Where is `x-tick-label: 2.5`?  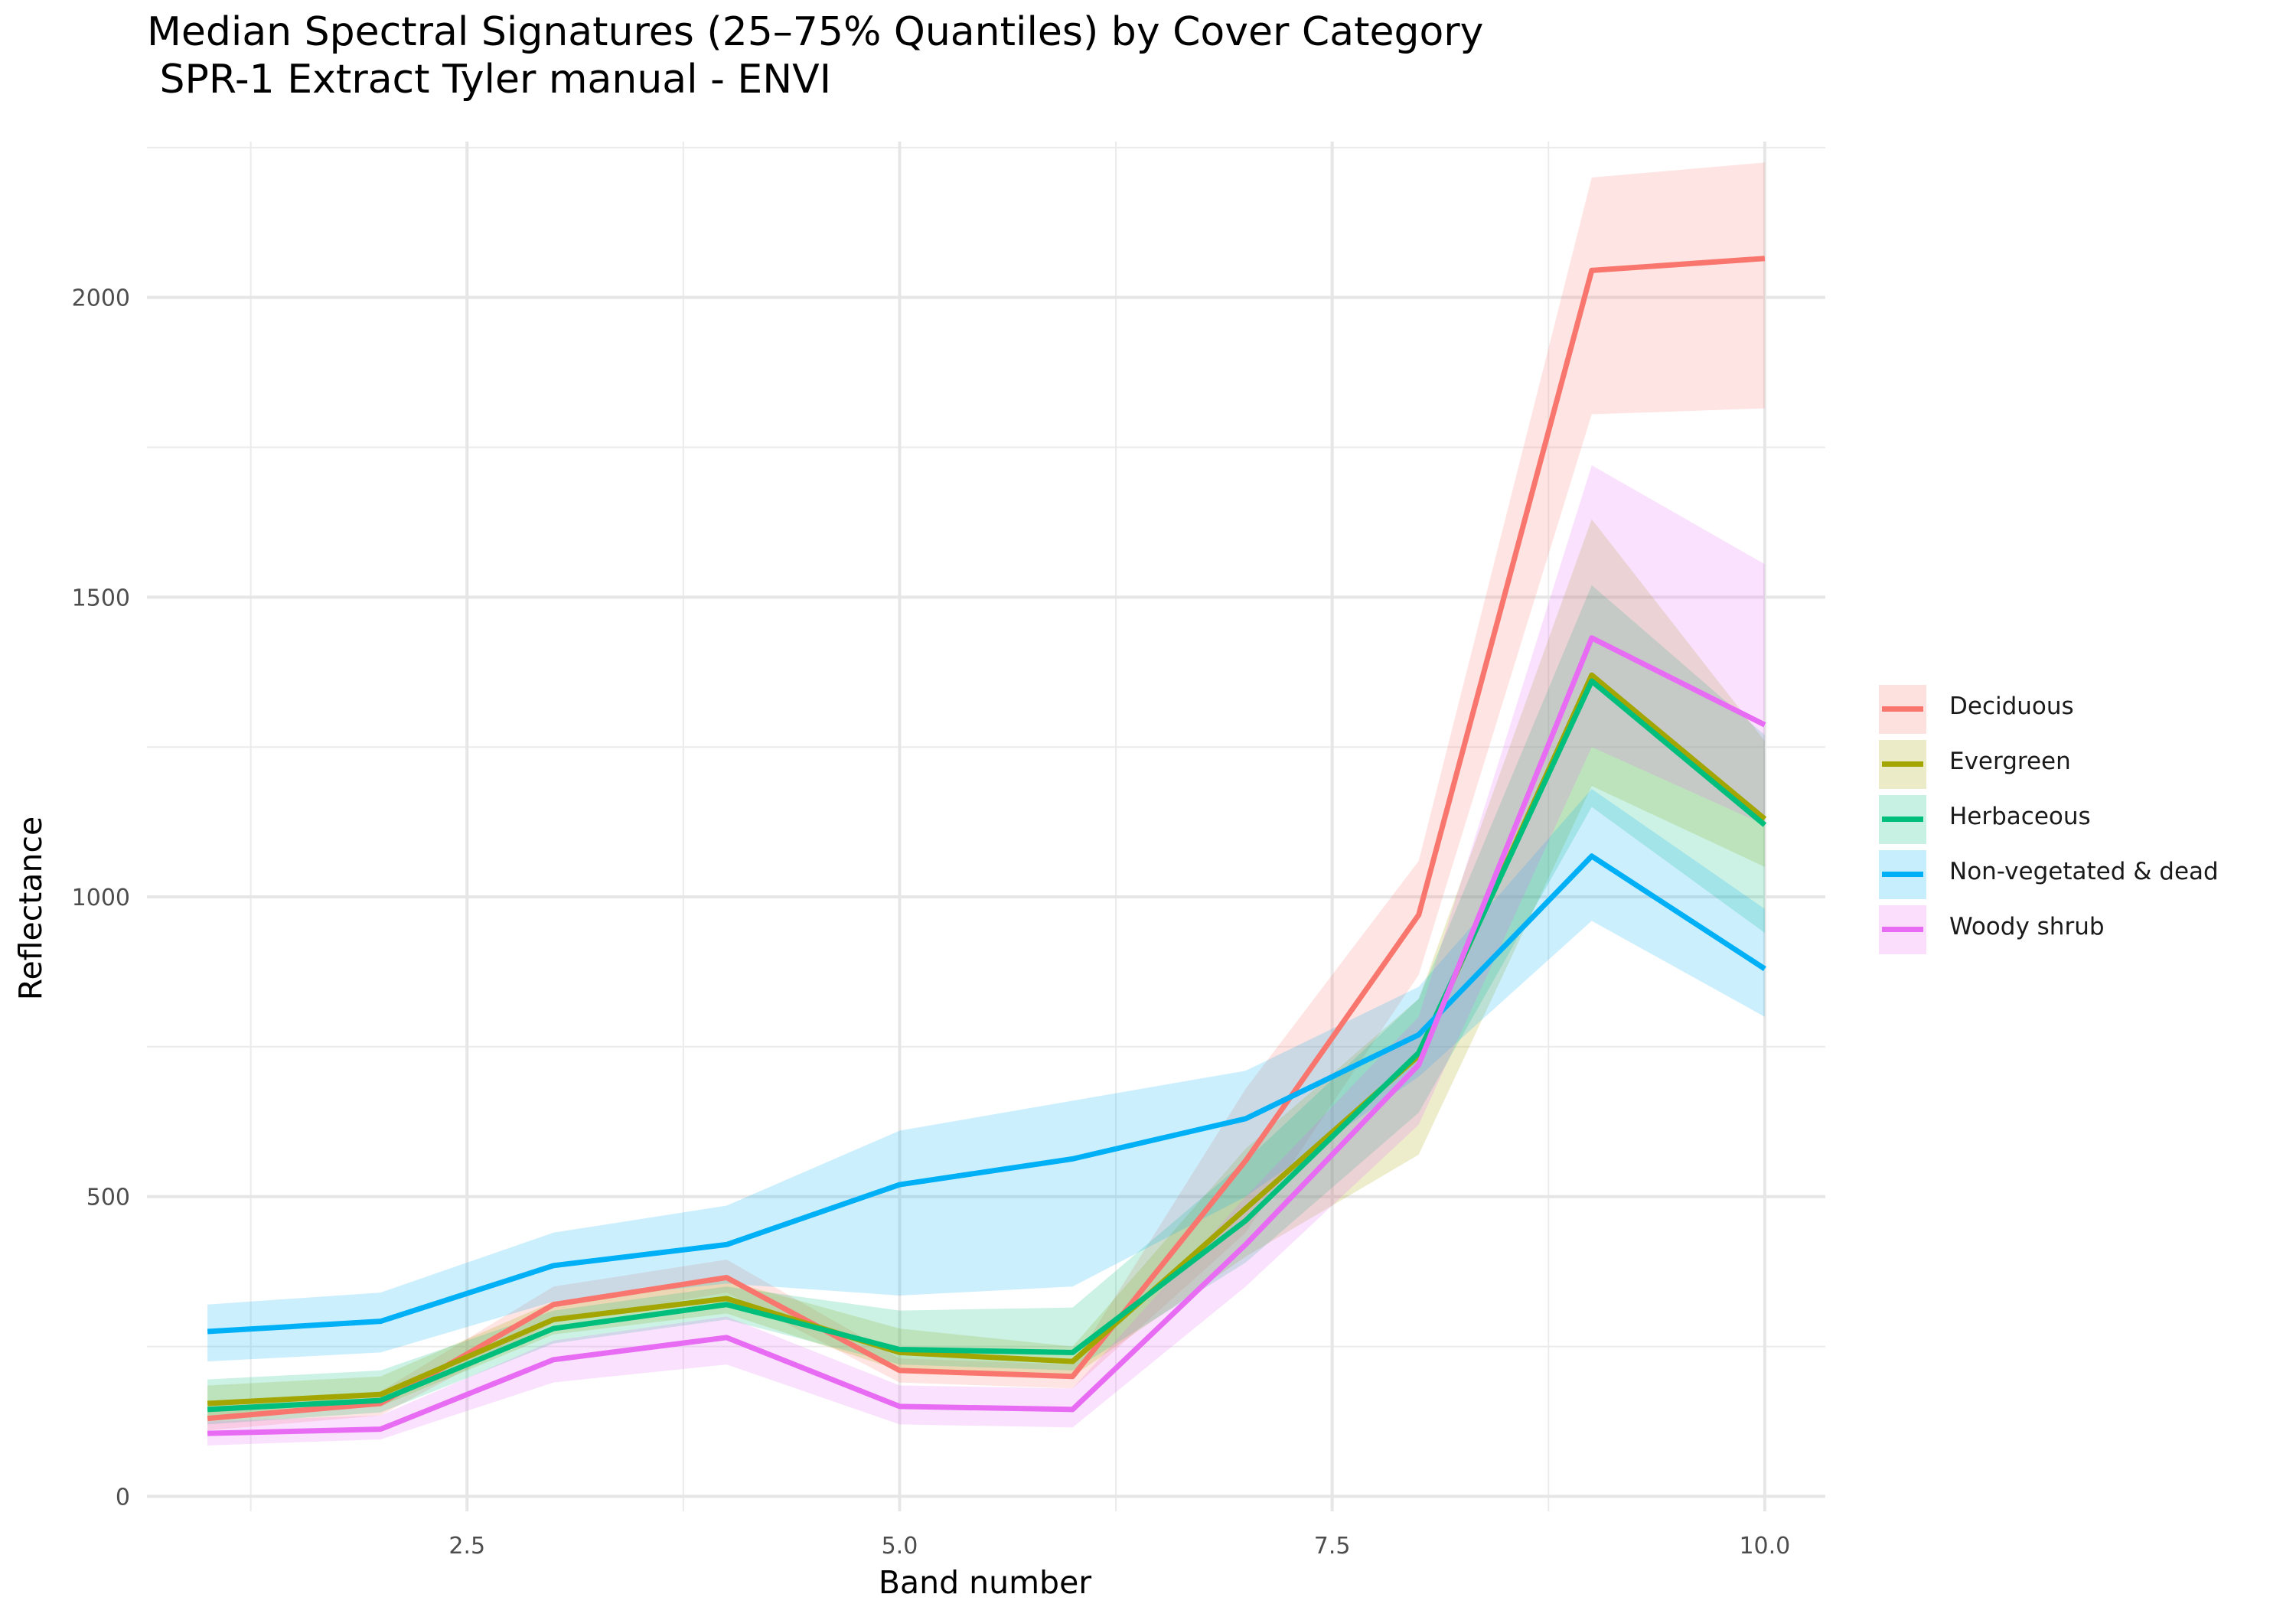 x-tick-label: 2.5 is located at coordinates (466, 1546).